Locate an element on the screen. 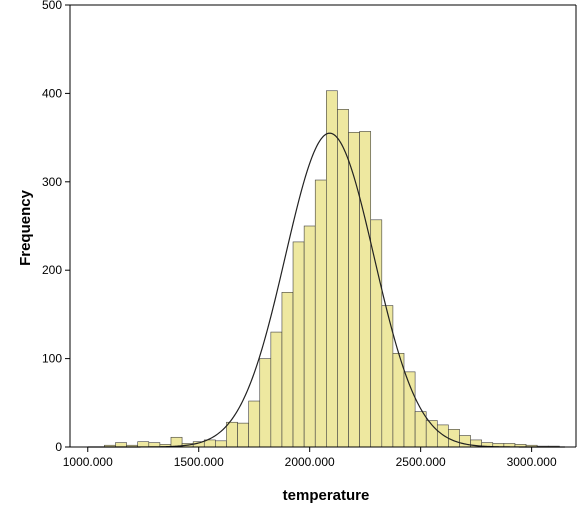  y-tick-label: 500 is located at coordinates (52, 6).